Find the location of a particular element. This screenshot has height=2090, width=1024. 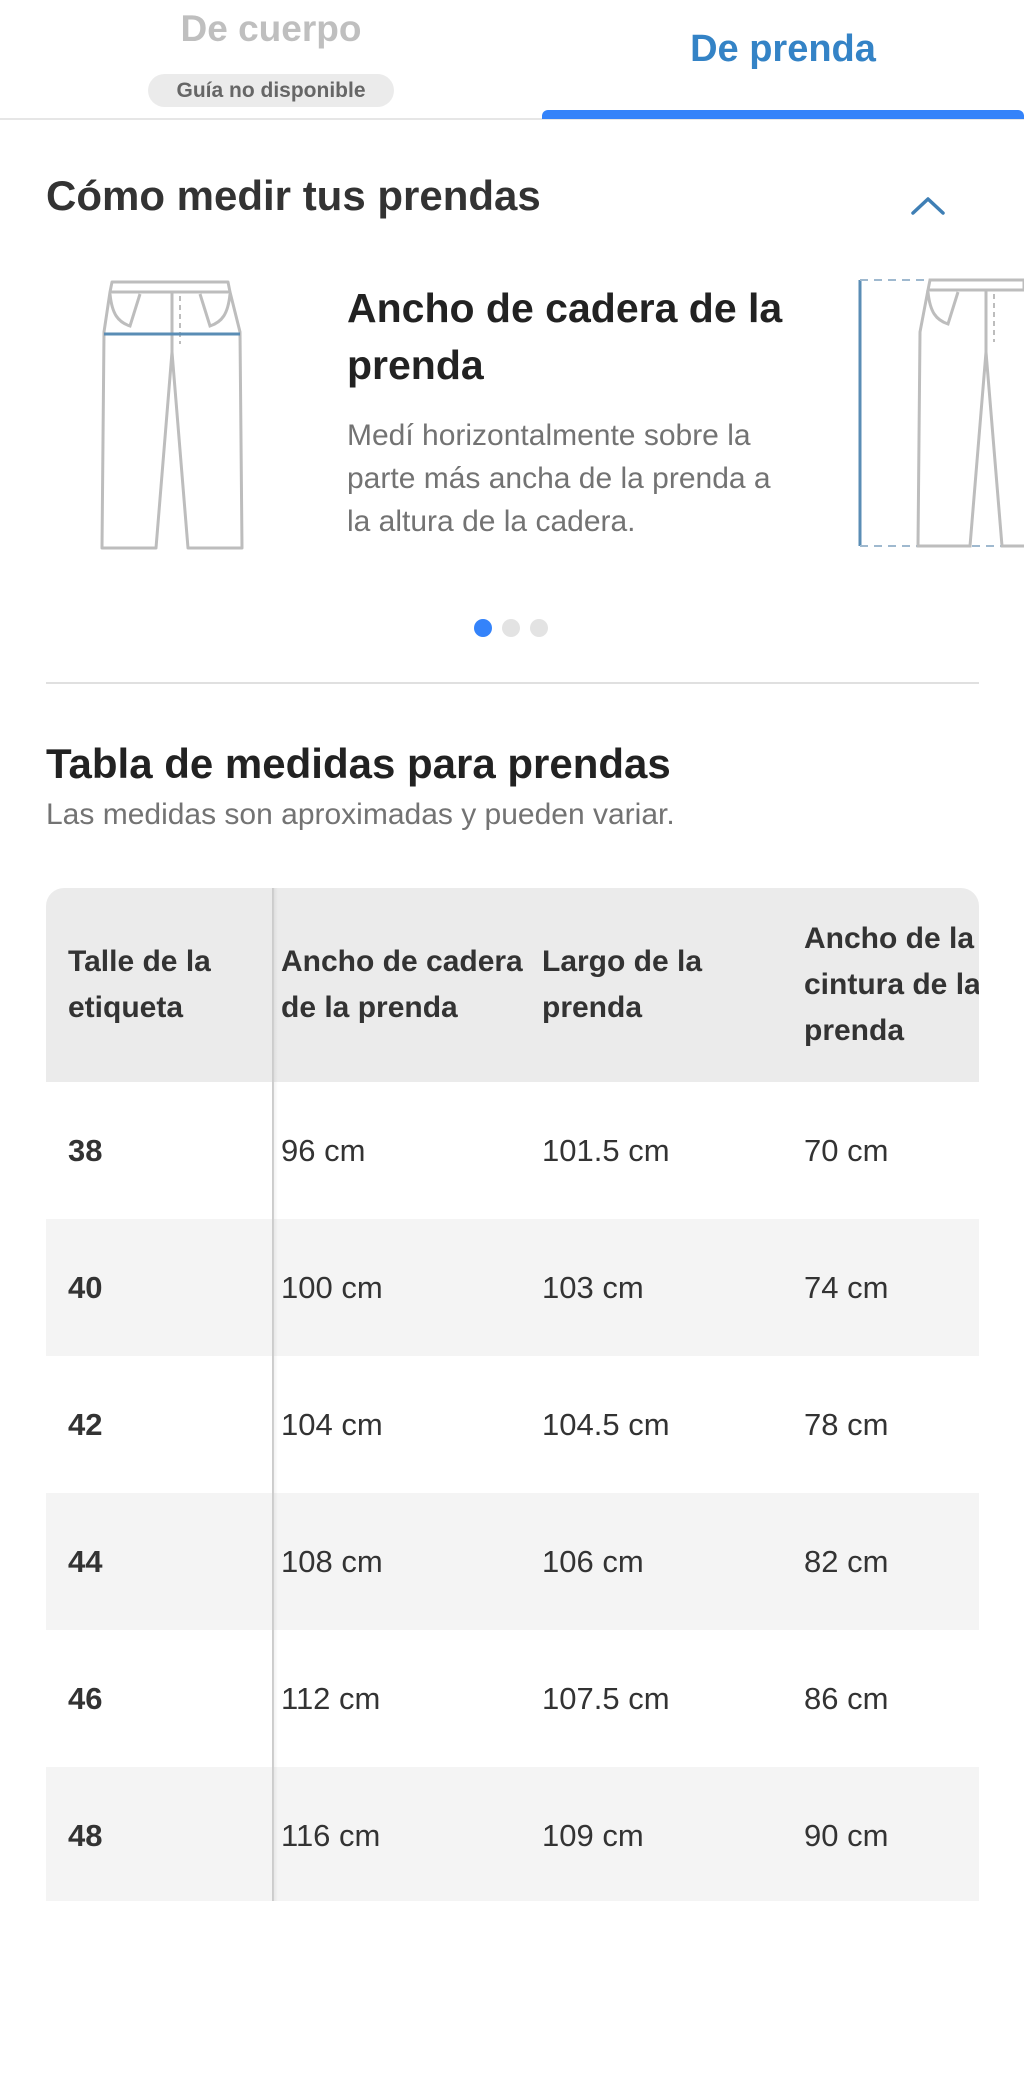

size-guide-tabs: De cuerpo Guía no disponible De prenda is located at coordinates (512, 60).